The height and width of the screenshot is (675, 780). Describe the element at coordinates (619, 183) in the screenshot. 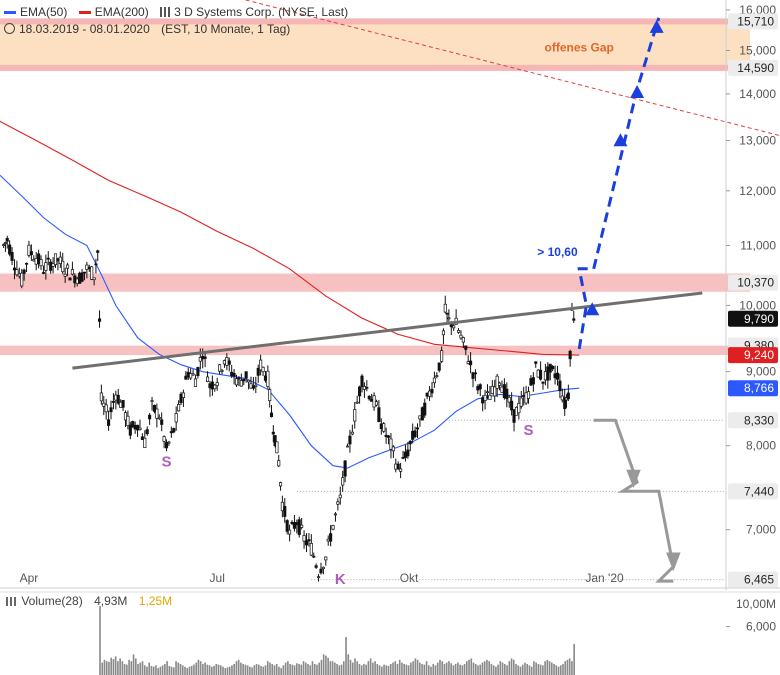

I see `projection-up-path` at that location.